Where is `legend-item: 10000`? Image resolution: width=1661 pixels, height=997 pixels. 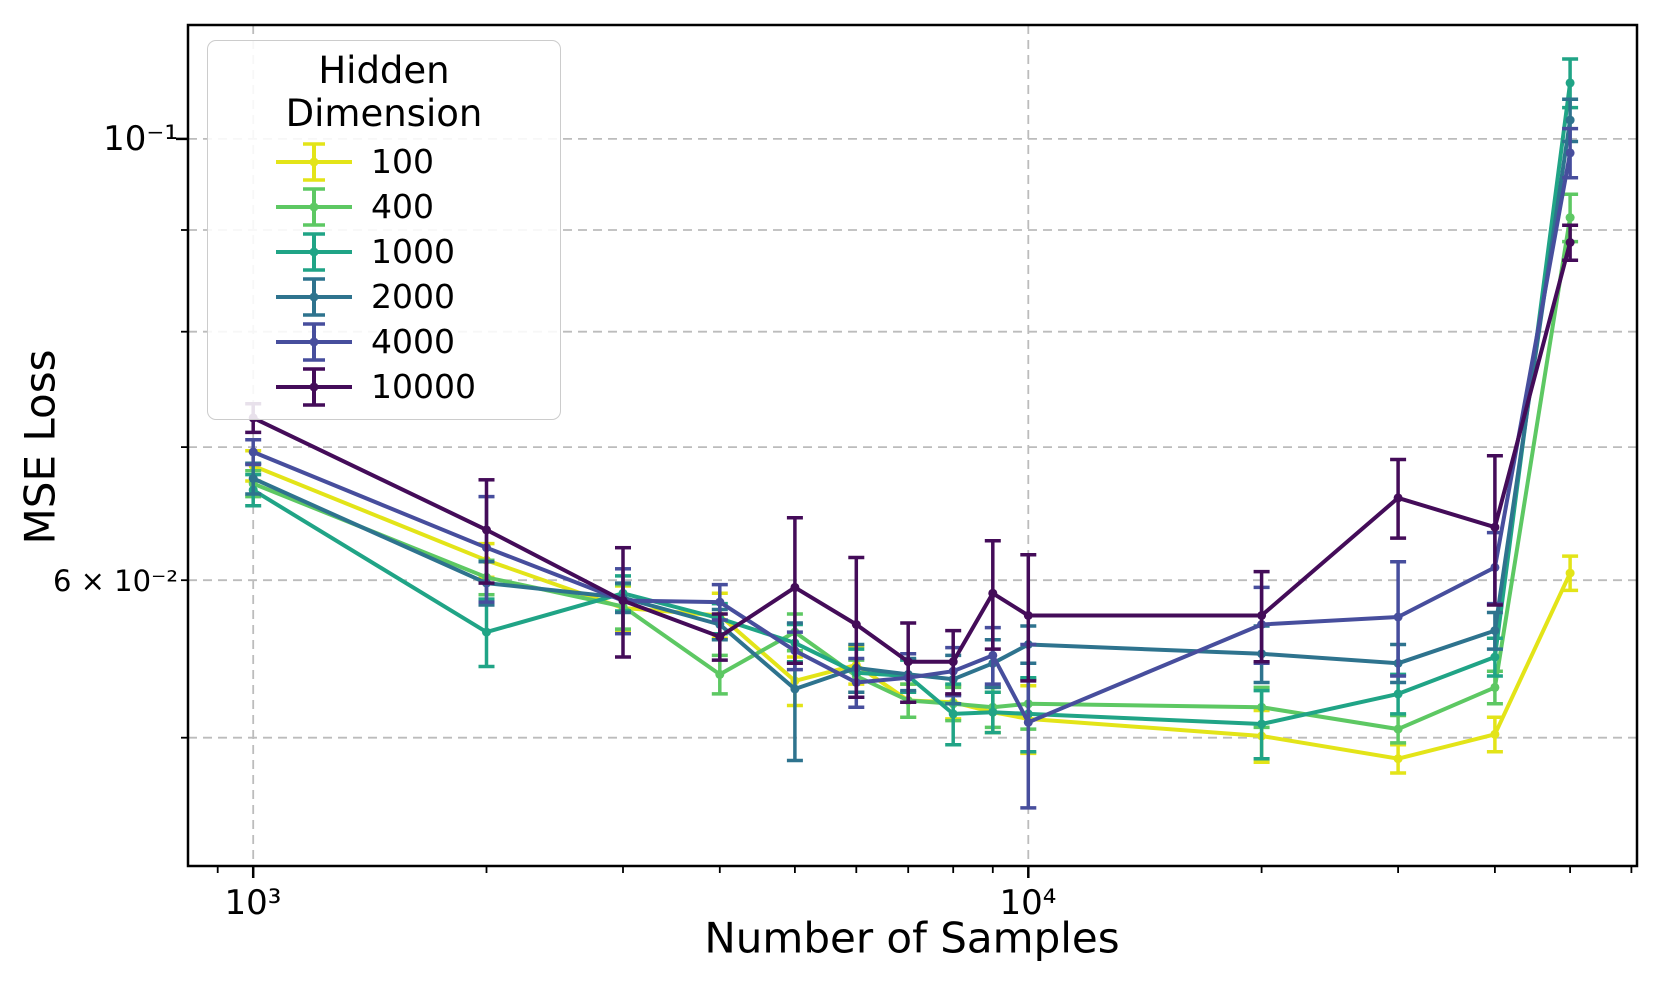 legend-item: 10000 is located at coordinates (384, 386).